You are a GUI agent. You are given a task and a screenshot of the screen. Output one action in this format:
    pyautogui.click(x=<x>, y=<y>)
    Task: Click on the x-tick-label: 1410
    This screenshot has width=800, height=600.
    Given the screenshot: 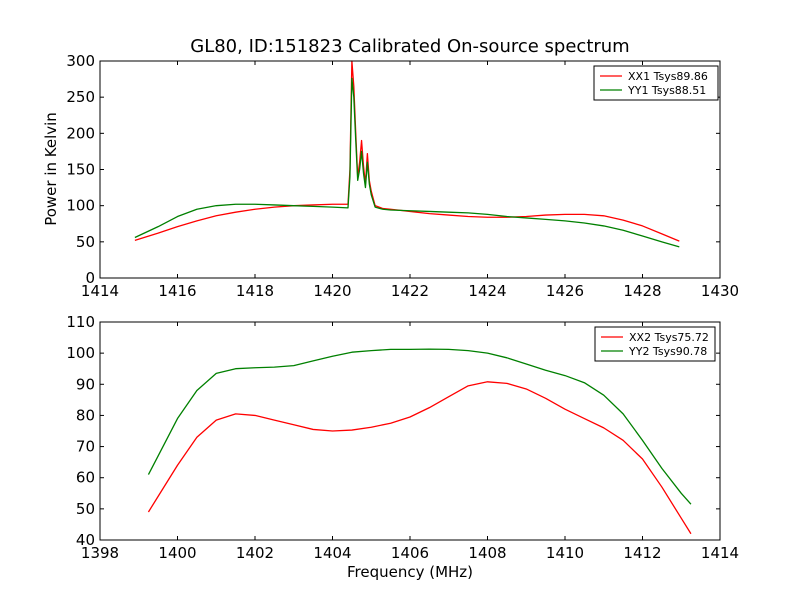 What is the action you would take?
    pyautogui.click(x=565, y=553)
    